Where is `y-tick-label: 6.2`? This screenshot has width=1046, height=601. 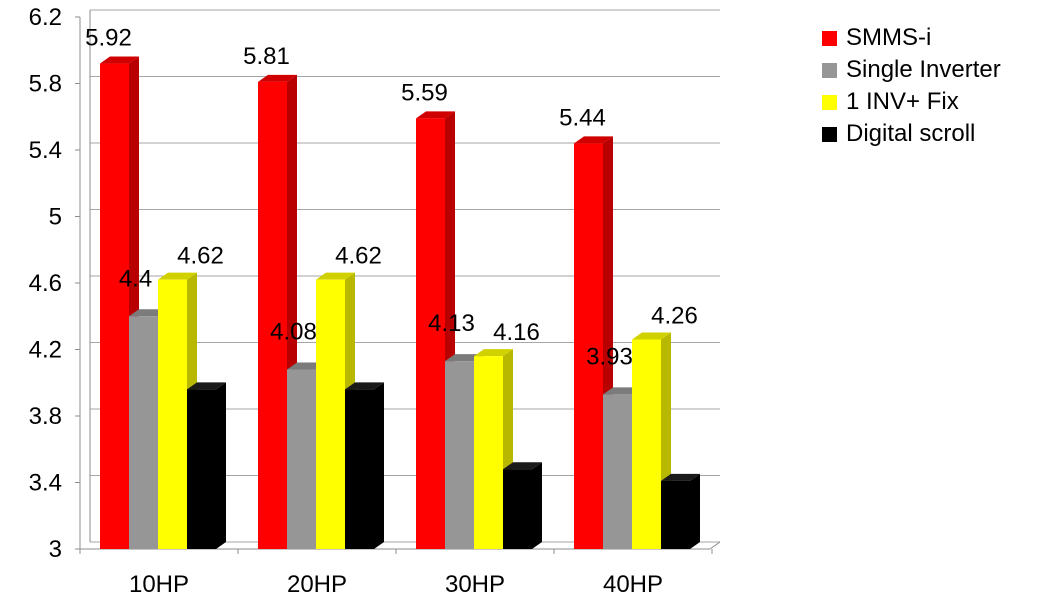
y-tick-label: 6.2 is located at coordinates (45, 17).